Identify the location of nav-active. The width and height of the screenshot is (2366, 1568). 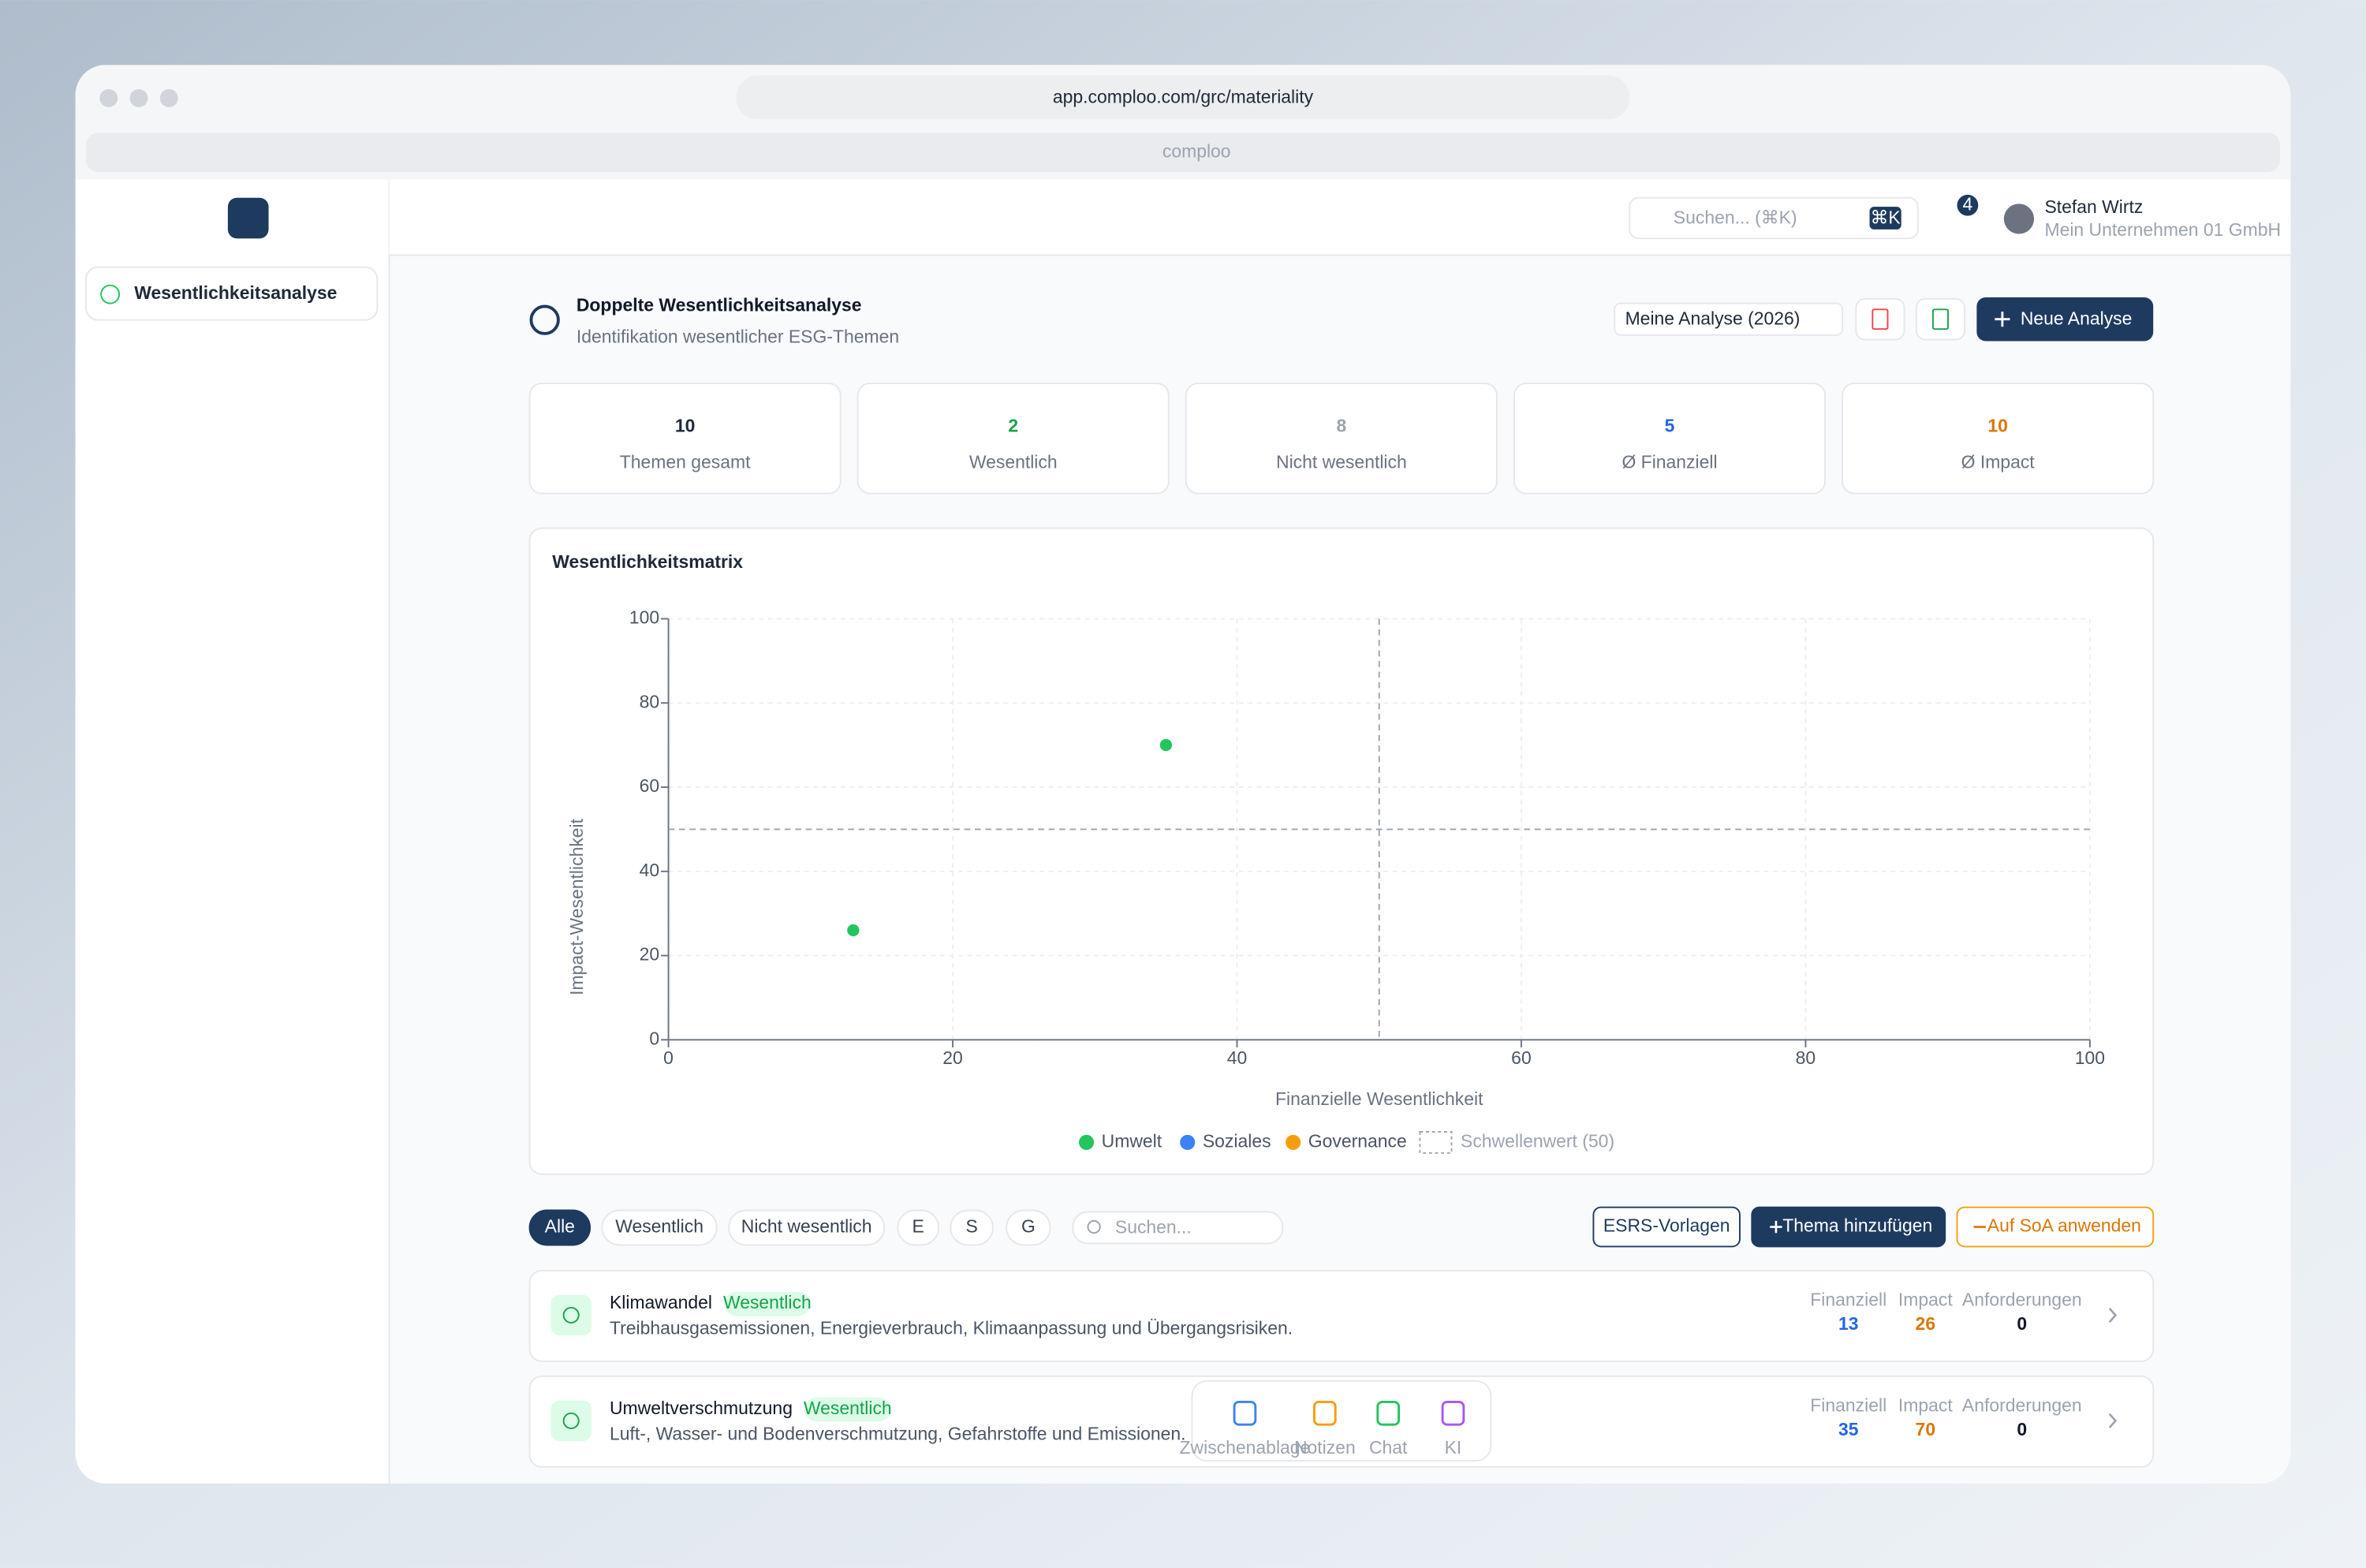
(248, 218).